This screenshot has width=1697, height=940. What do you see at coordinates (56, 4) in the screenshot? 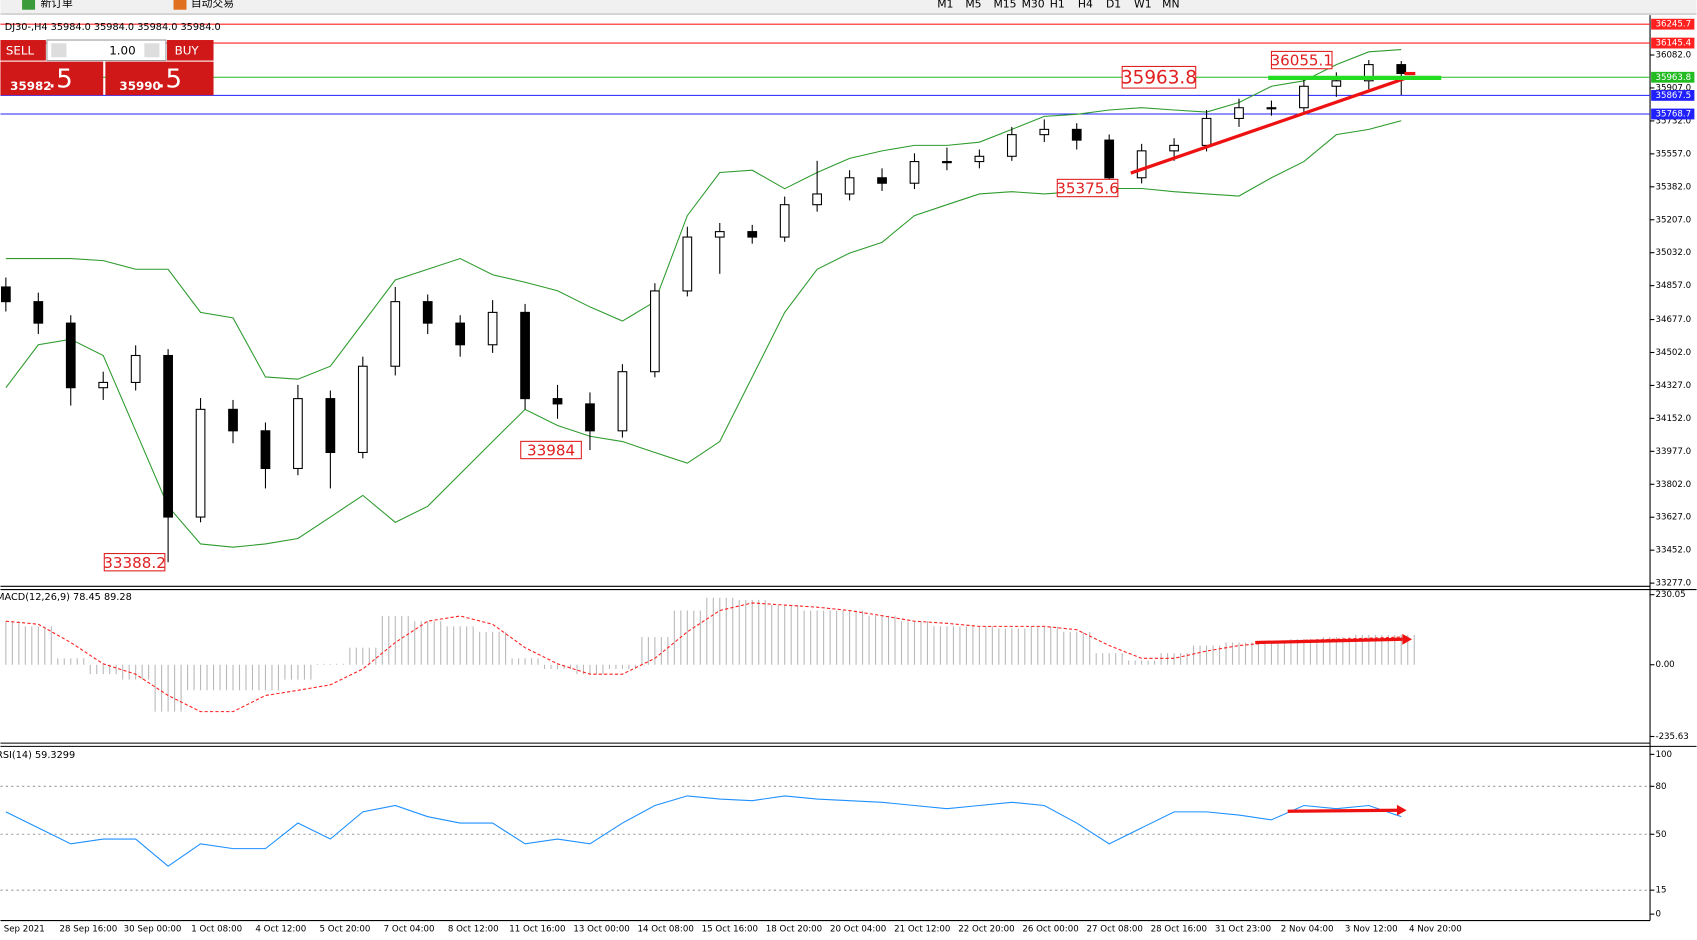
I see `new-order: 新订单` at bounding box center [56, 4].